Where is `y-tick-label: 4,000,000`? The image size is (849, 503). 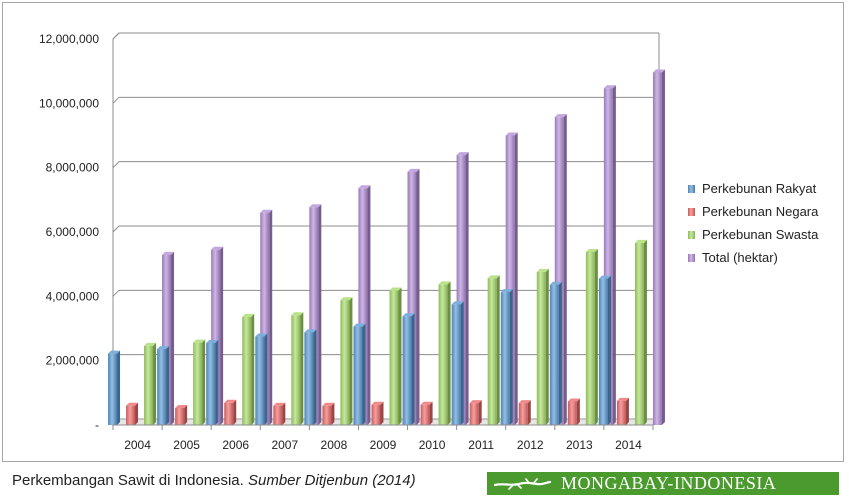 y-tick-label: 4,000,000 is located at coordinates (73, 296).